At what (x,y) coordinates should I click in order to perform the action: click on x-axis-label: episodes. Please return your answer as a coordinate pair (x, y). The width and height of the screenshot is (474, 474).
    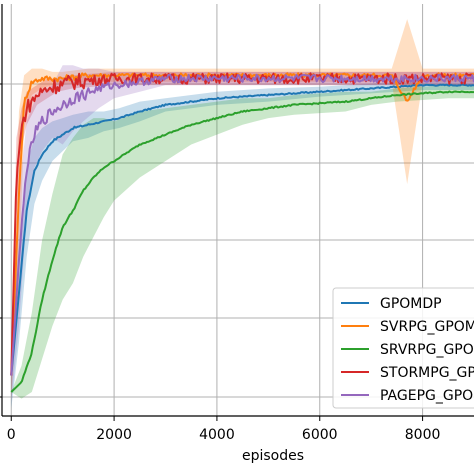
    Looking at the image, I should click on (273, 456).